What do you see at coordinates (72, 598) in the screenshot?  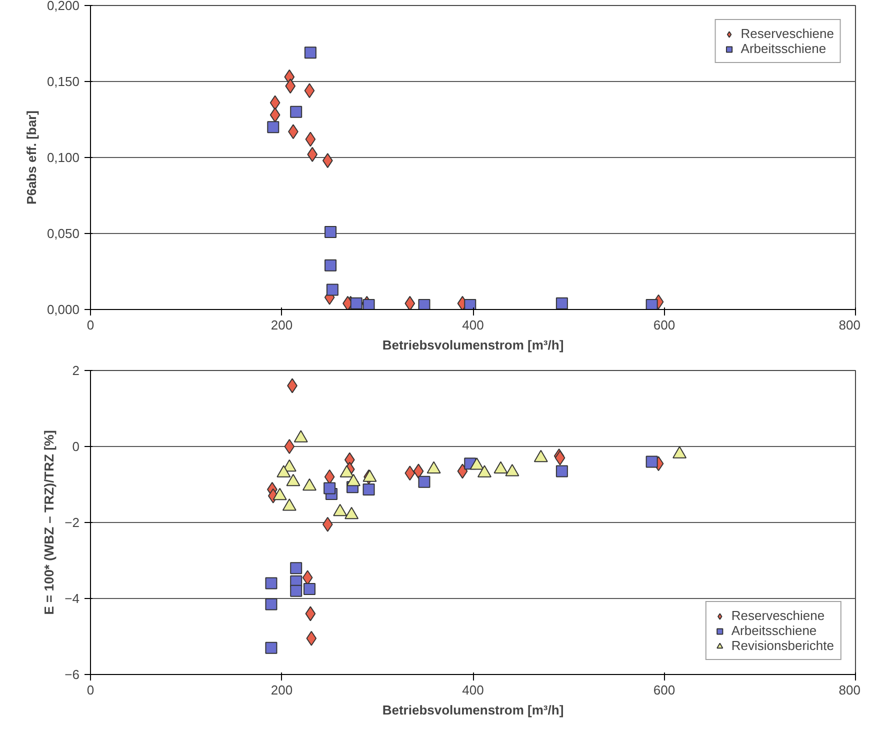 I see `y-tick-label: −4` at bounding box center [72, 598].